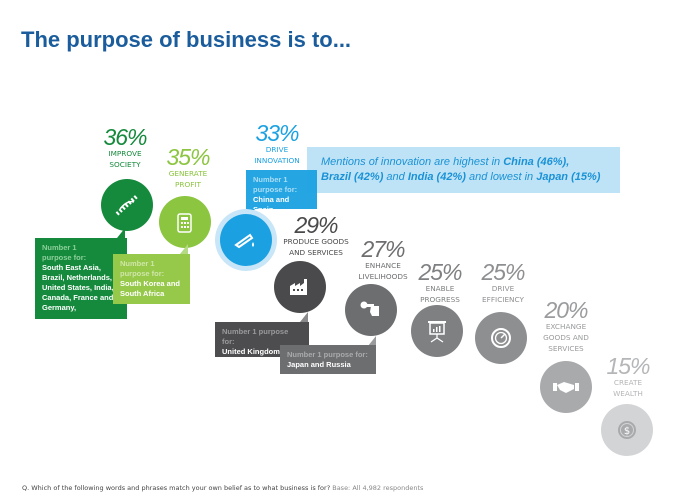 Image resolution: width=680 pixels, height=500 pixels. I want to click on label: LIVELIHOODS, so click(383, 276).